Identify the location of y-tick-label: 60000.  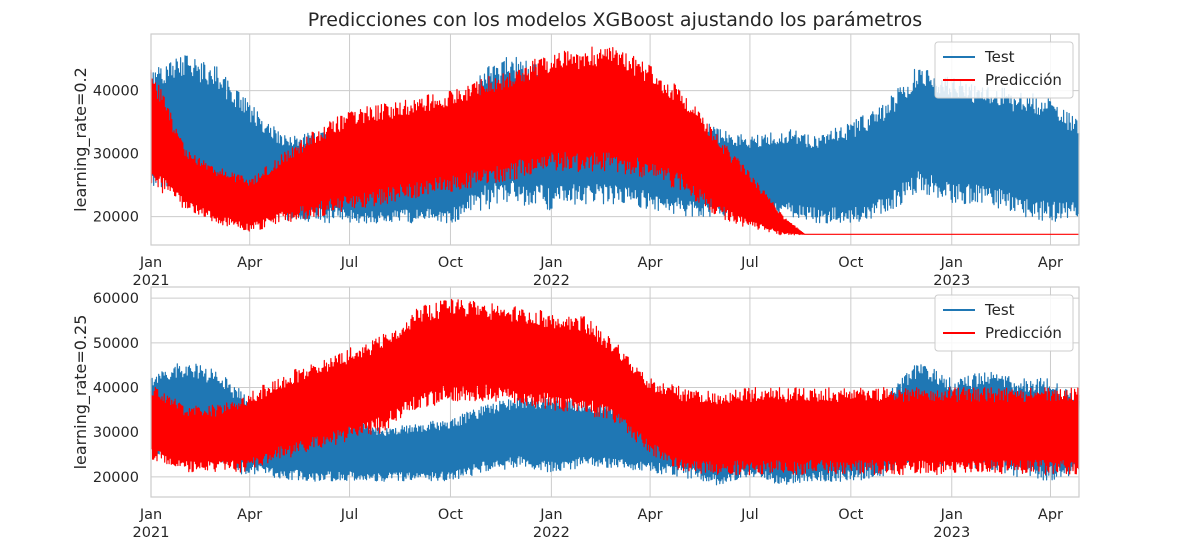
(116, 299).